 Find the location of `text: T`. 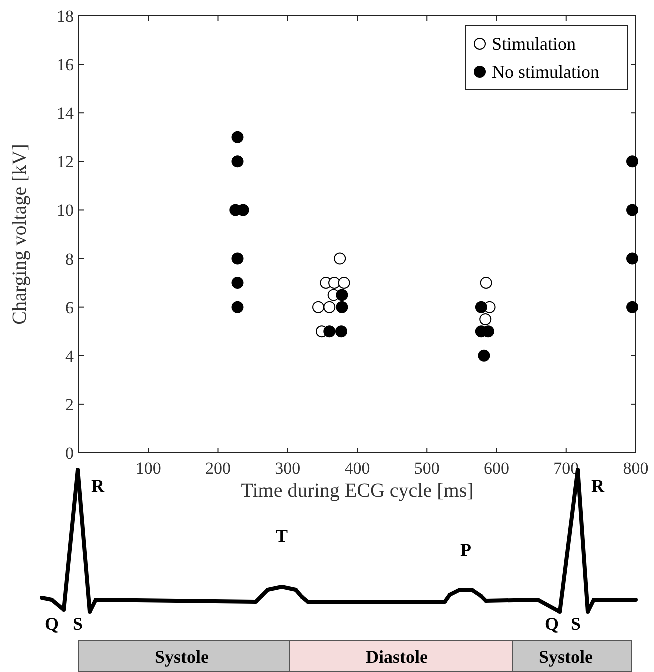

text: T is located at coordinates (282, 536).